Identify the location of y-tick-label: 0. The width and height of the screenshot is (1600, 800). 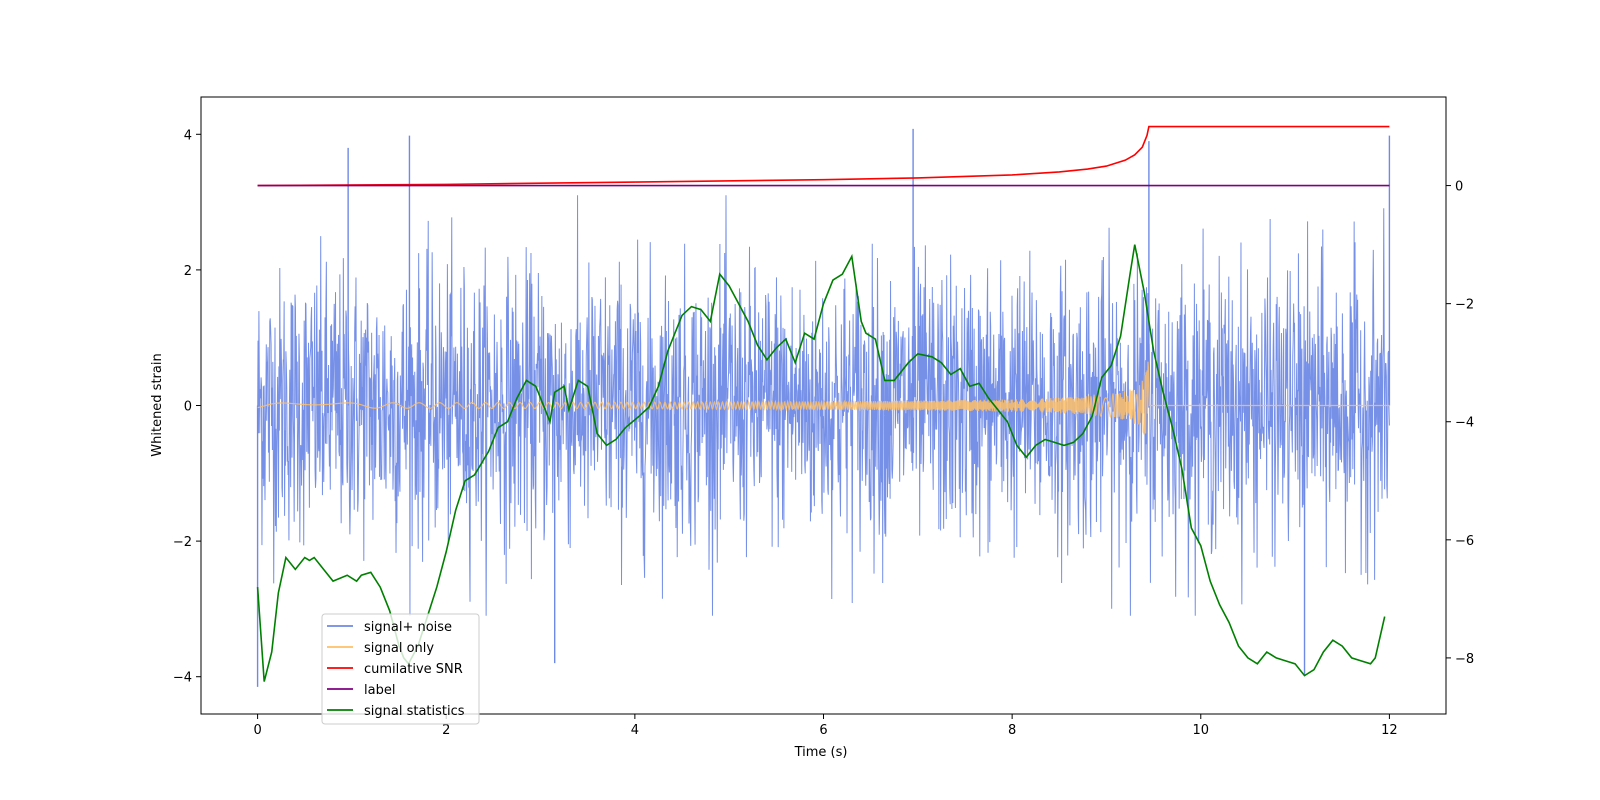
(188, 407).